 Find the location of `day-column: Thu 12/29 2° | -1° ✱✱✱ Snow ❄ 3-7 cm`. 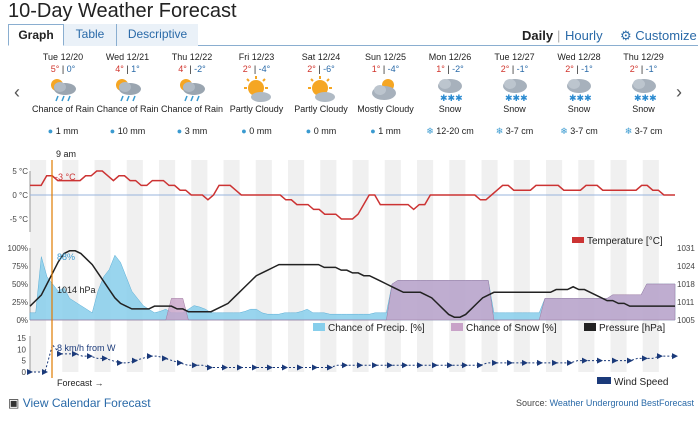

day-column: Thu 12/29 2° | -1° ✱✱✱ Snow ❄ 3-7 cm is located at coordinates (644, 94).